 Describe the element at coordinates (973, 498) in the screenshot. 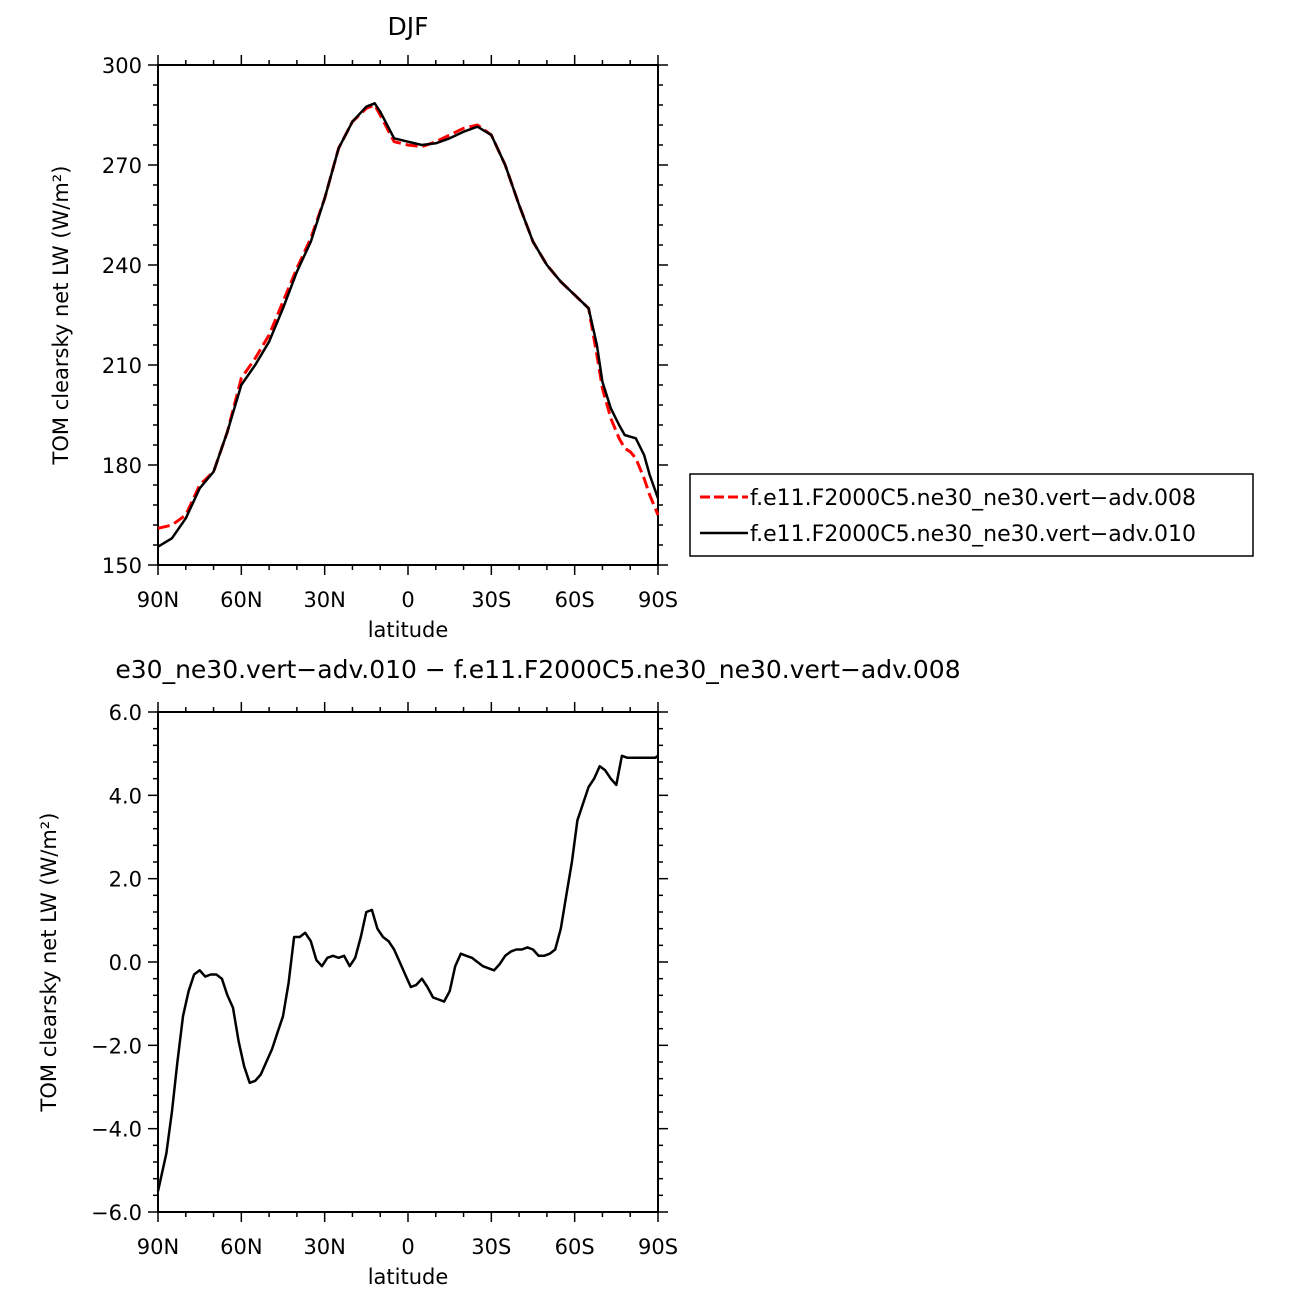

I see `legend-entry-0: f.e11.F2000C5.ne30_ne30.vert−adv.008` at that location.